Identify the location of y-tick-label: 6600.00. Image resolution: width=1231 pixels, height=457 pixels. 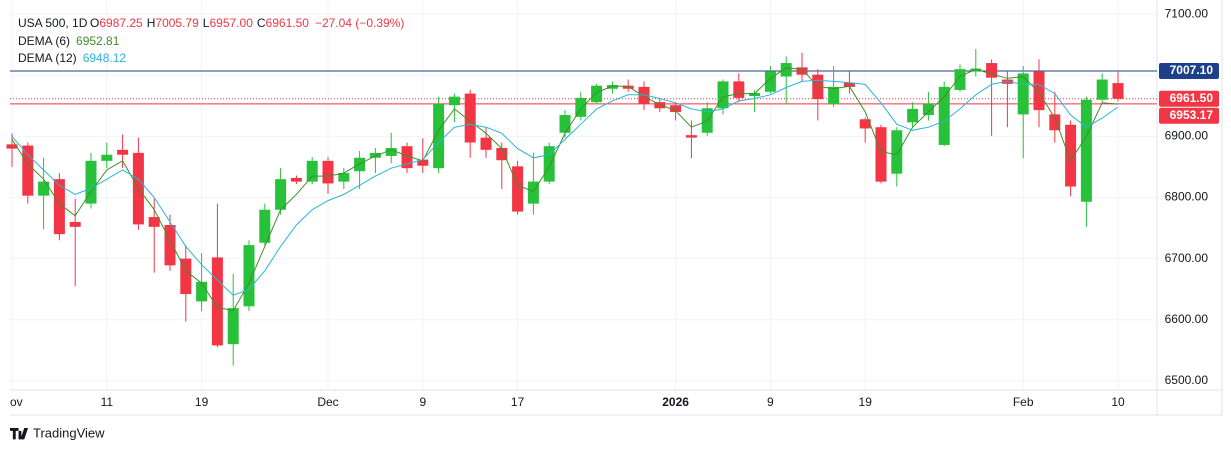
(1187, 319).